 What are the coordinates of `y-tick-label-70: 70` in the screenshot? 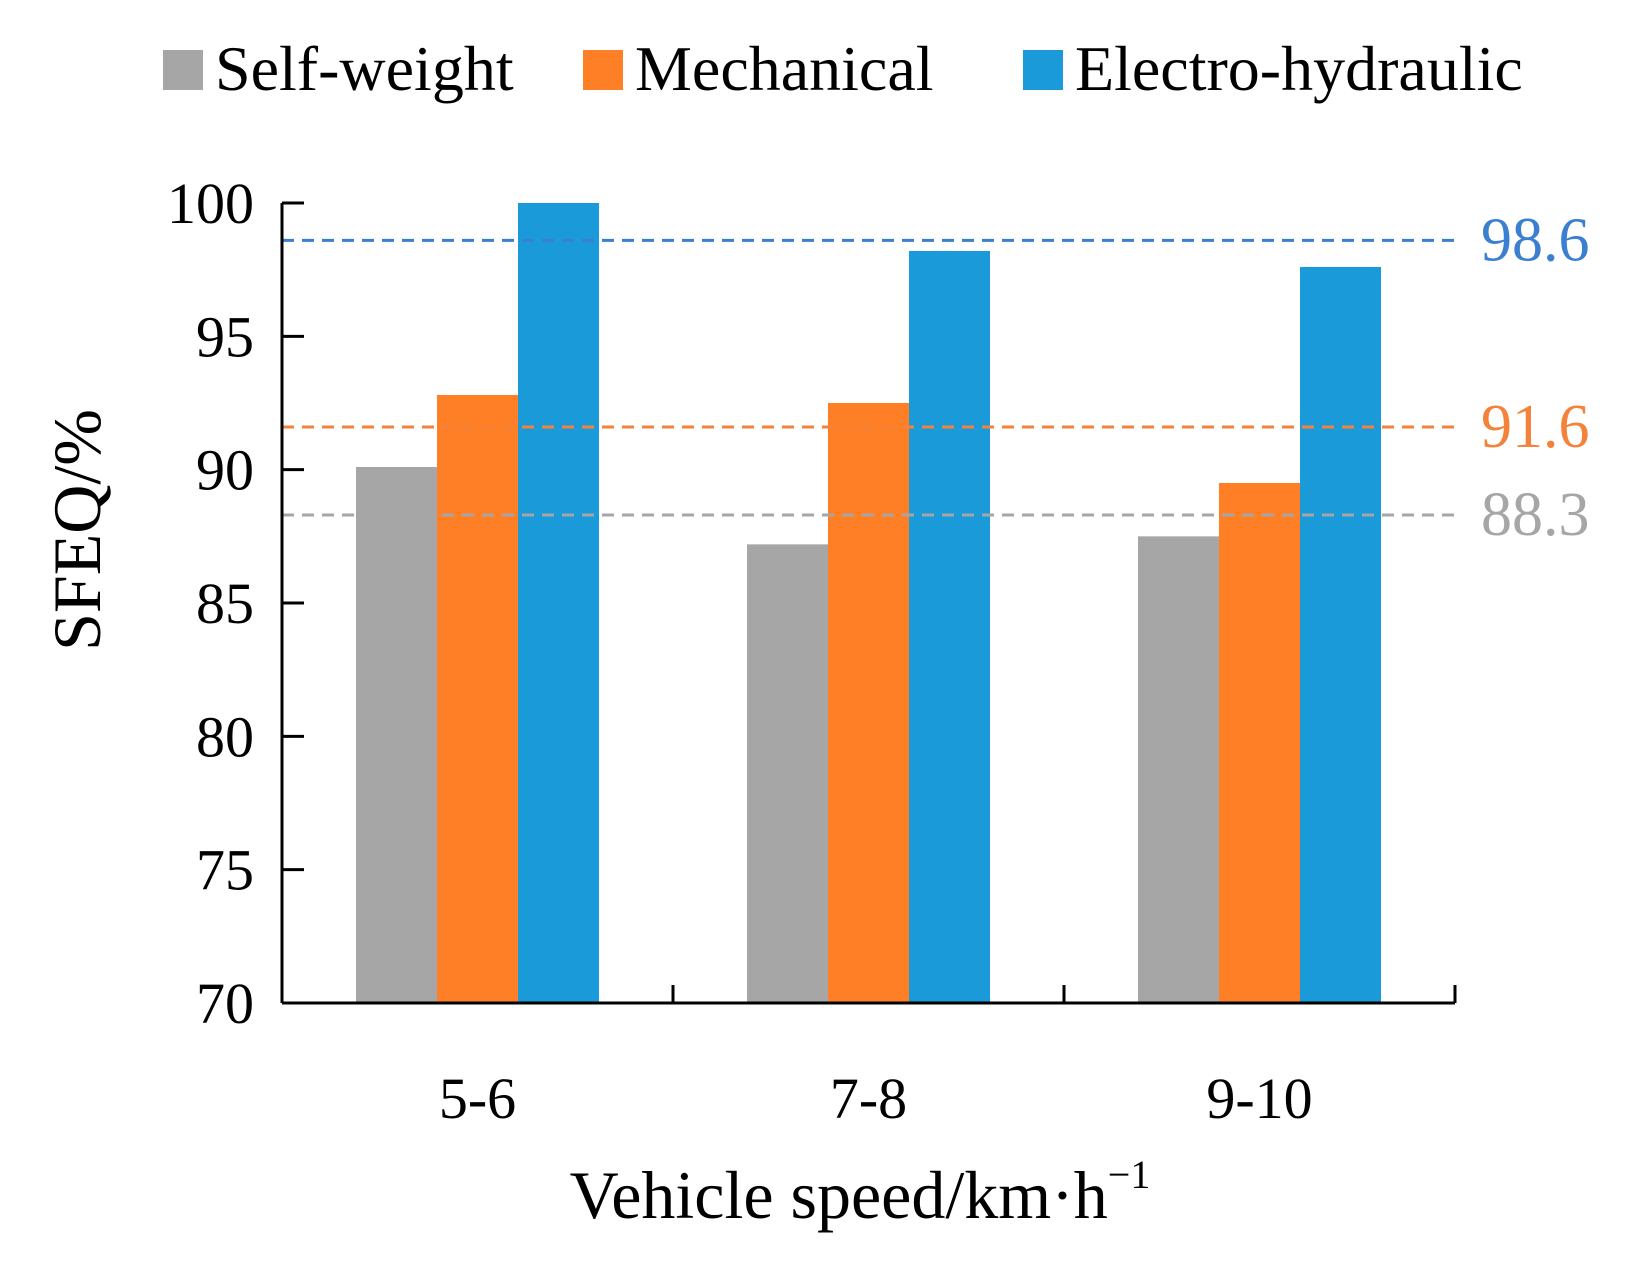 It's located at (225, 1003).